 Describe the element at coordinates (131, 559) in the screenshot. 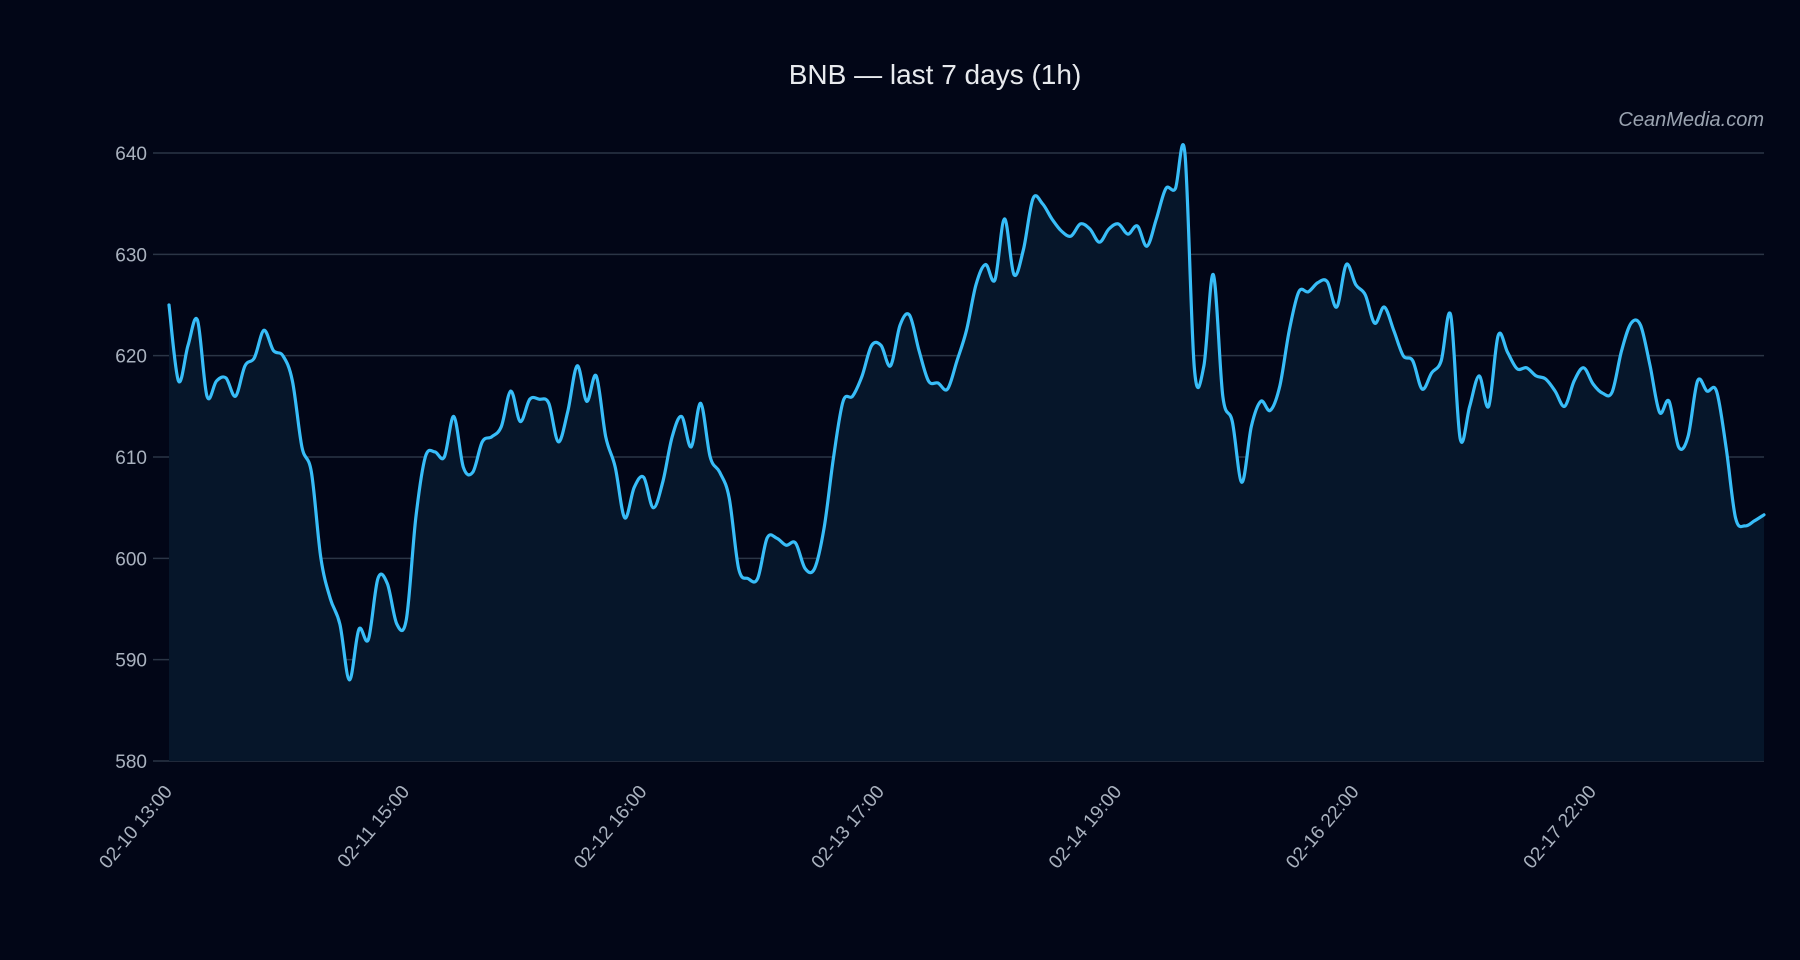

I see `y-tick-label: 600` at that location.